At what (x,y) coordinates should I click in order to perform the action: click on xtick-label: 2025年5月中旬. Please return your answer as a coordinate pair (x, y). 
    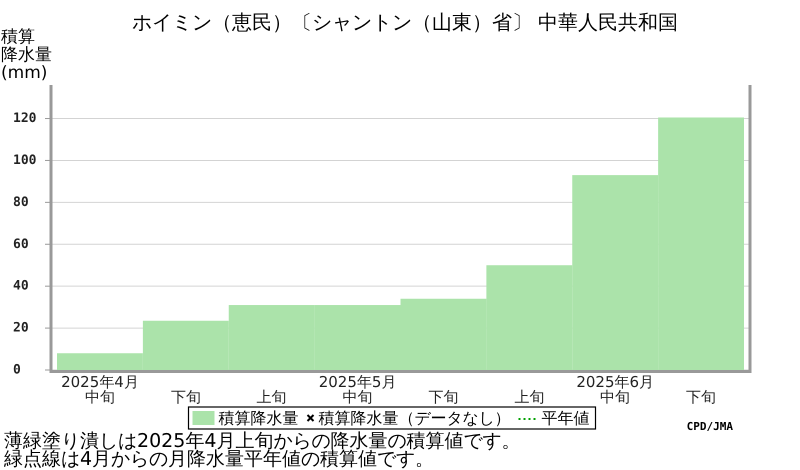
    Looking at the image, I should click on (357, 389).